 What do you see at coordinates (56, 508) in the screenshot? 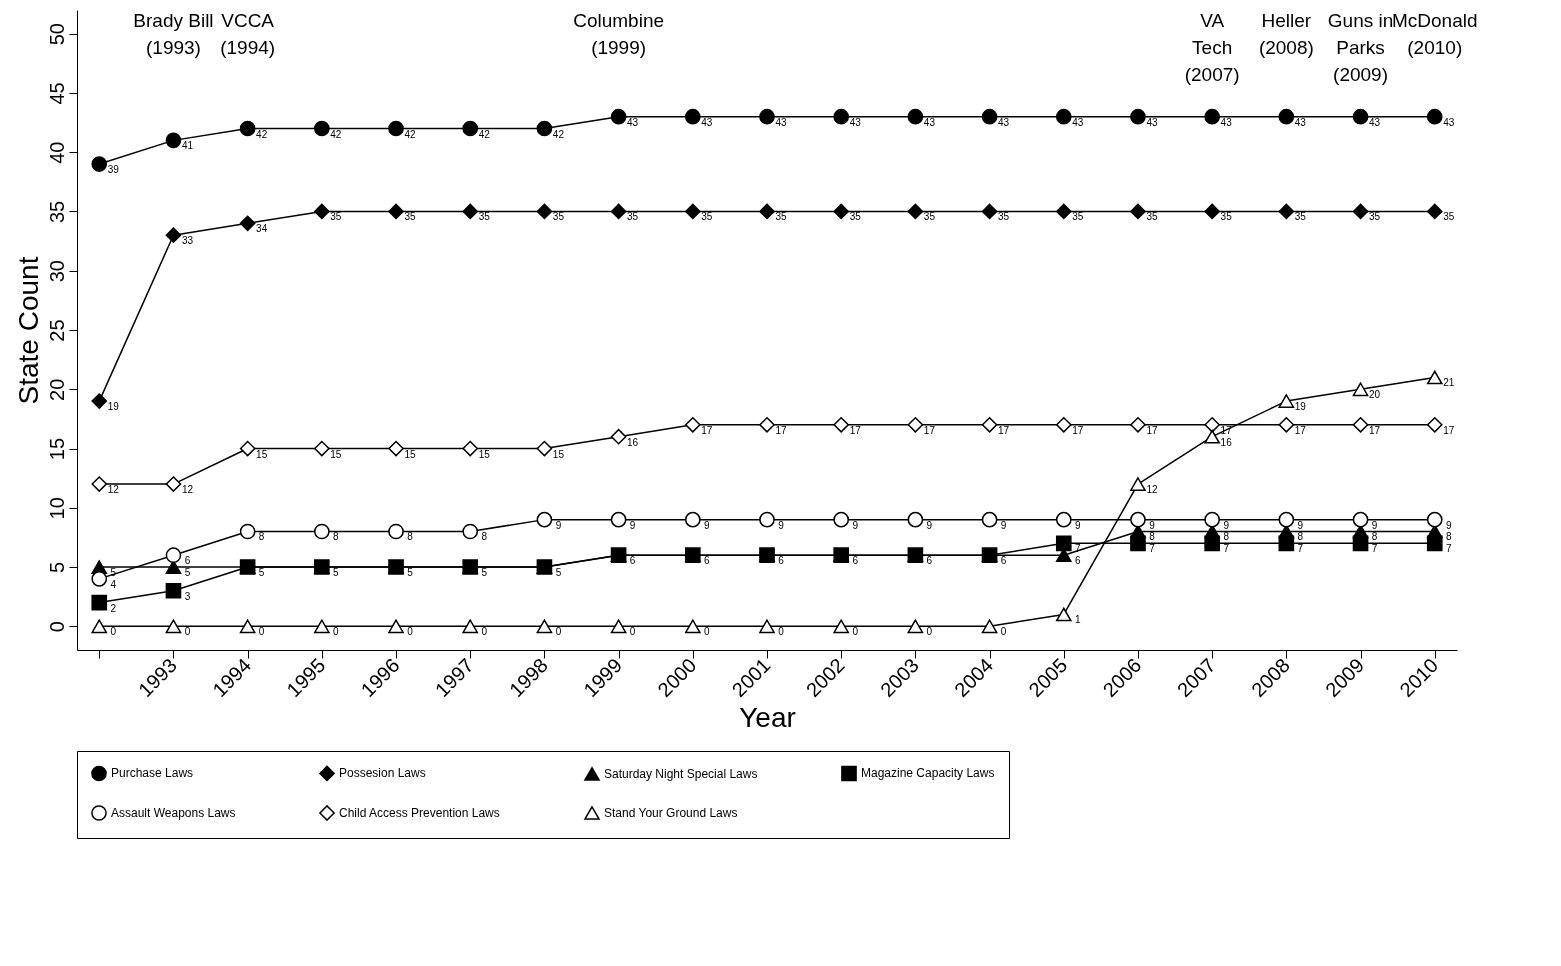
I see `y-tick-label: 10` at bounding box center [56, 508].